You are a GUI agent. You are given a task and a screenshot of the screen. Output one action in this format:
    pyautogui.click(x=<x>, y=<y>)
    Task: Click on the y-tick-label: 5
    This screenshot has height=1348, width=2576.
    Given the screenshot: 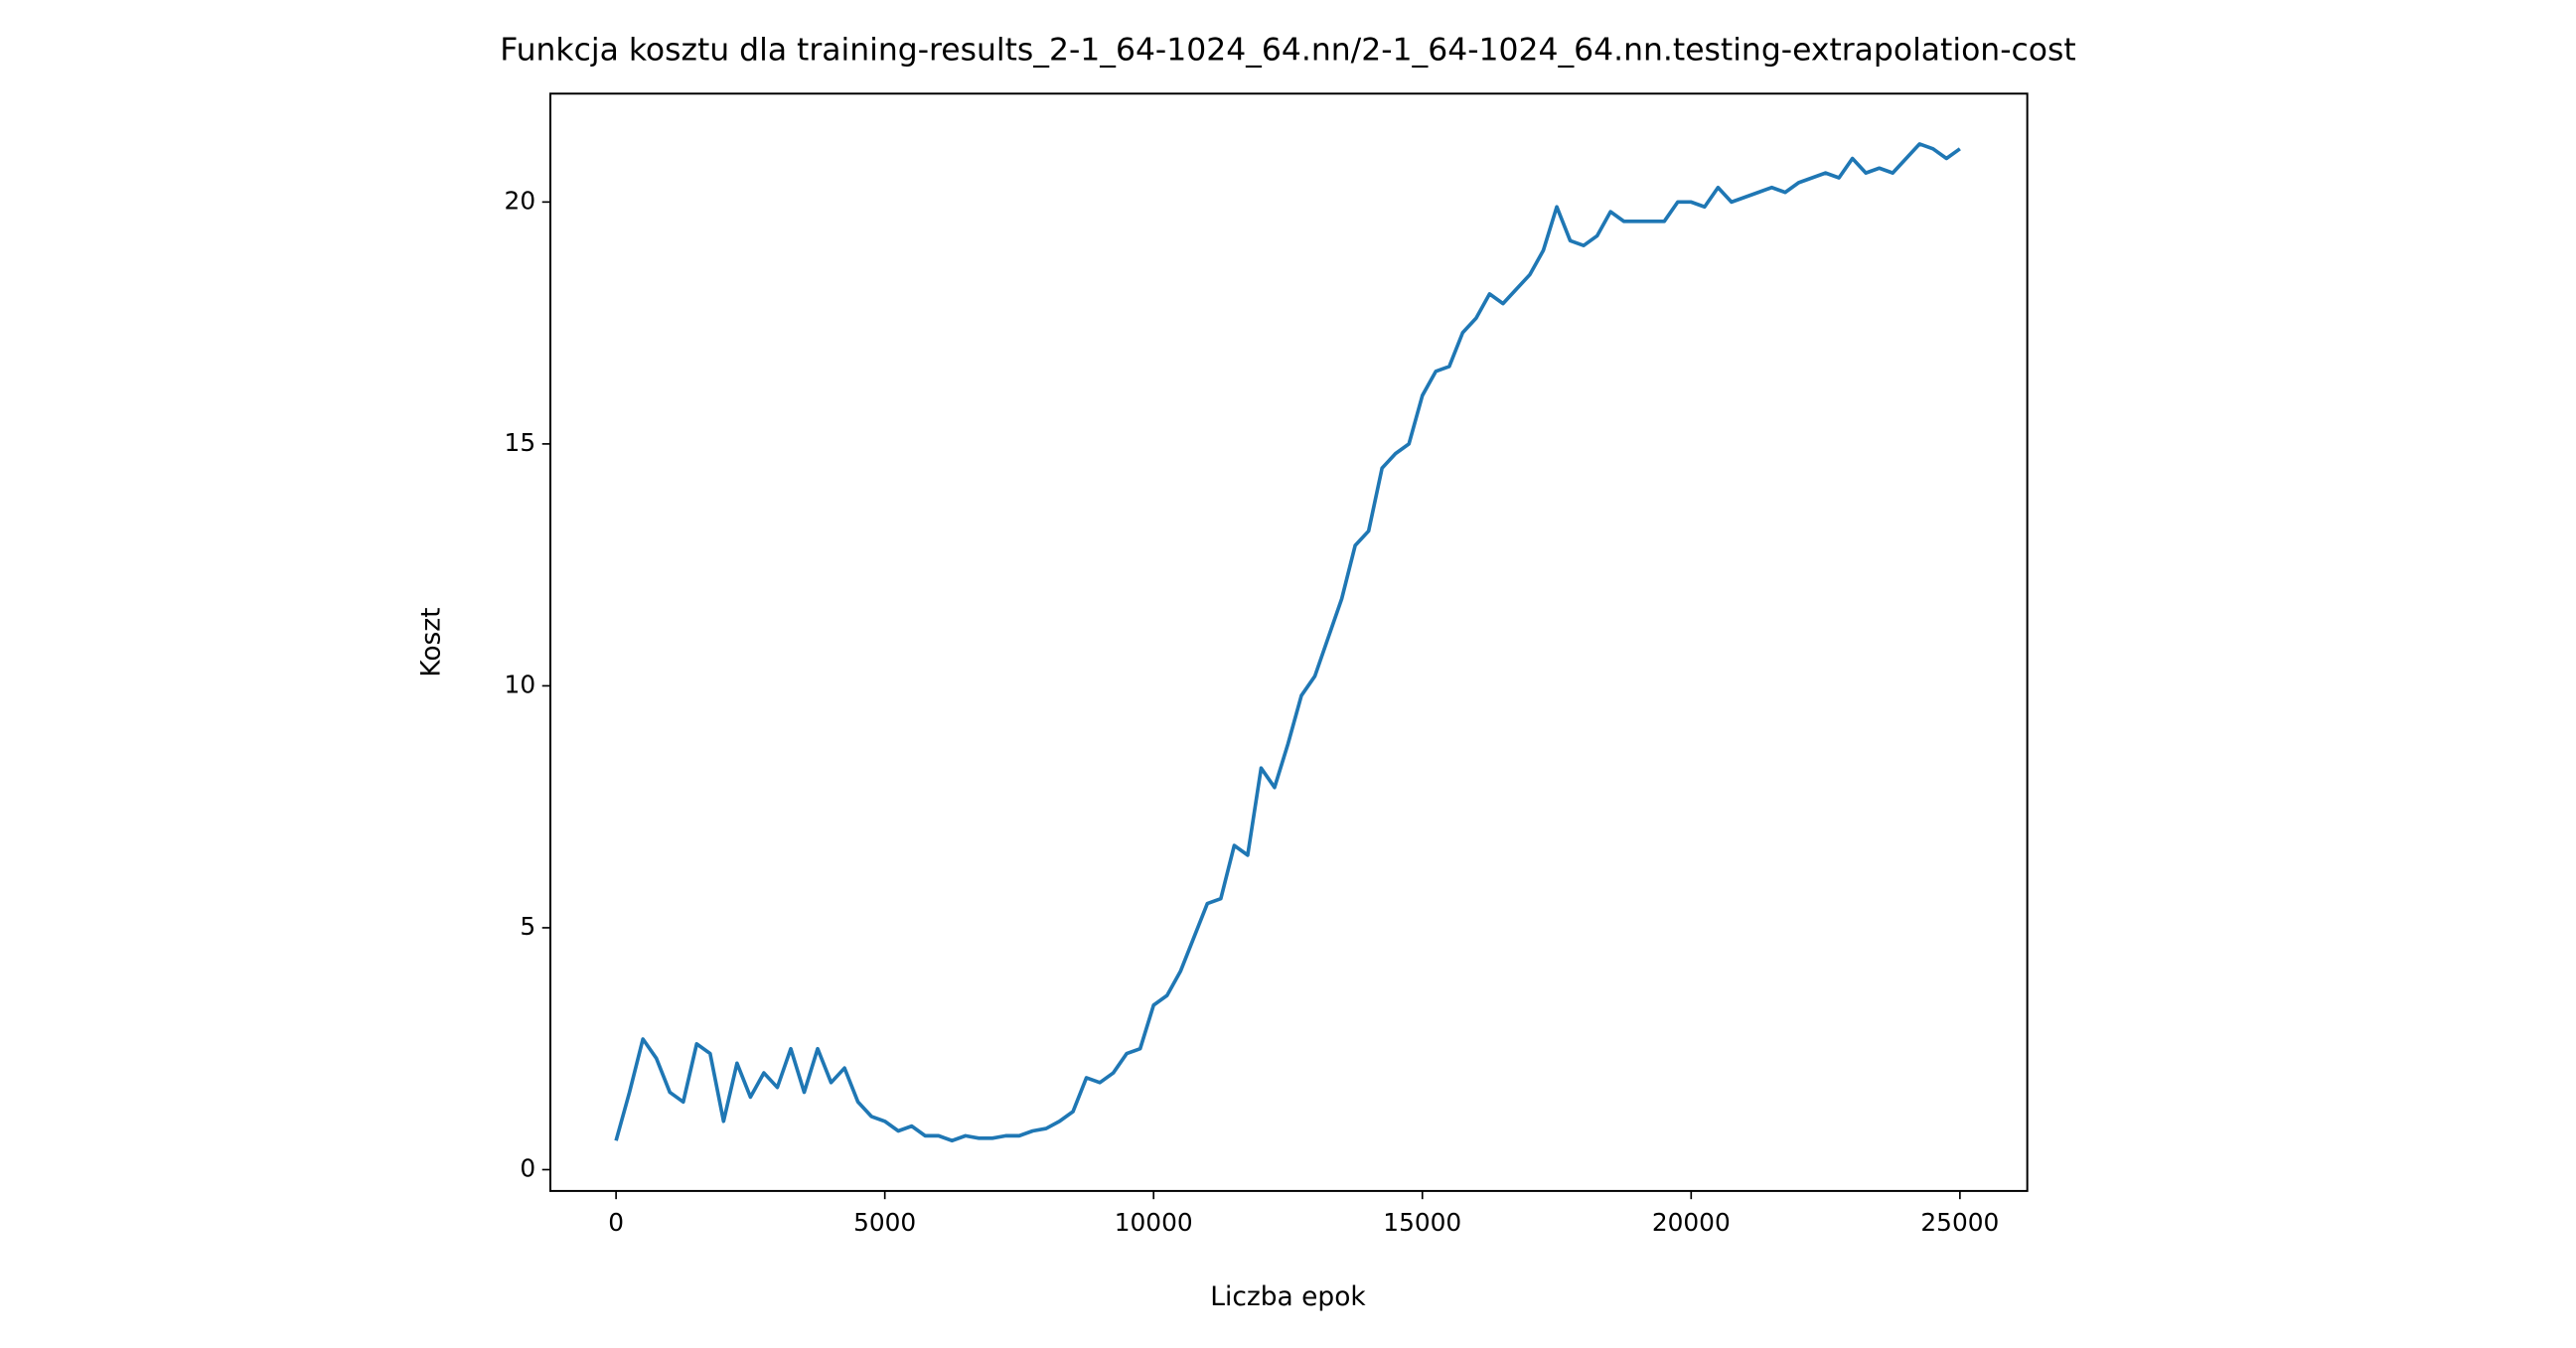 What is the action you would take?
    pyautogui.click(x=527, y=926)
    